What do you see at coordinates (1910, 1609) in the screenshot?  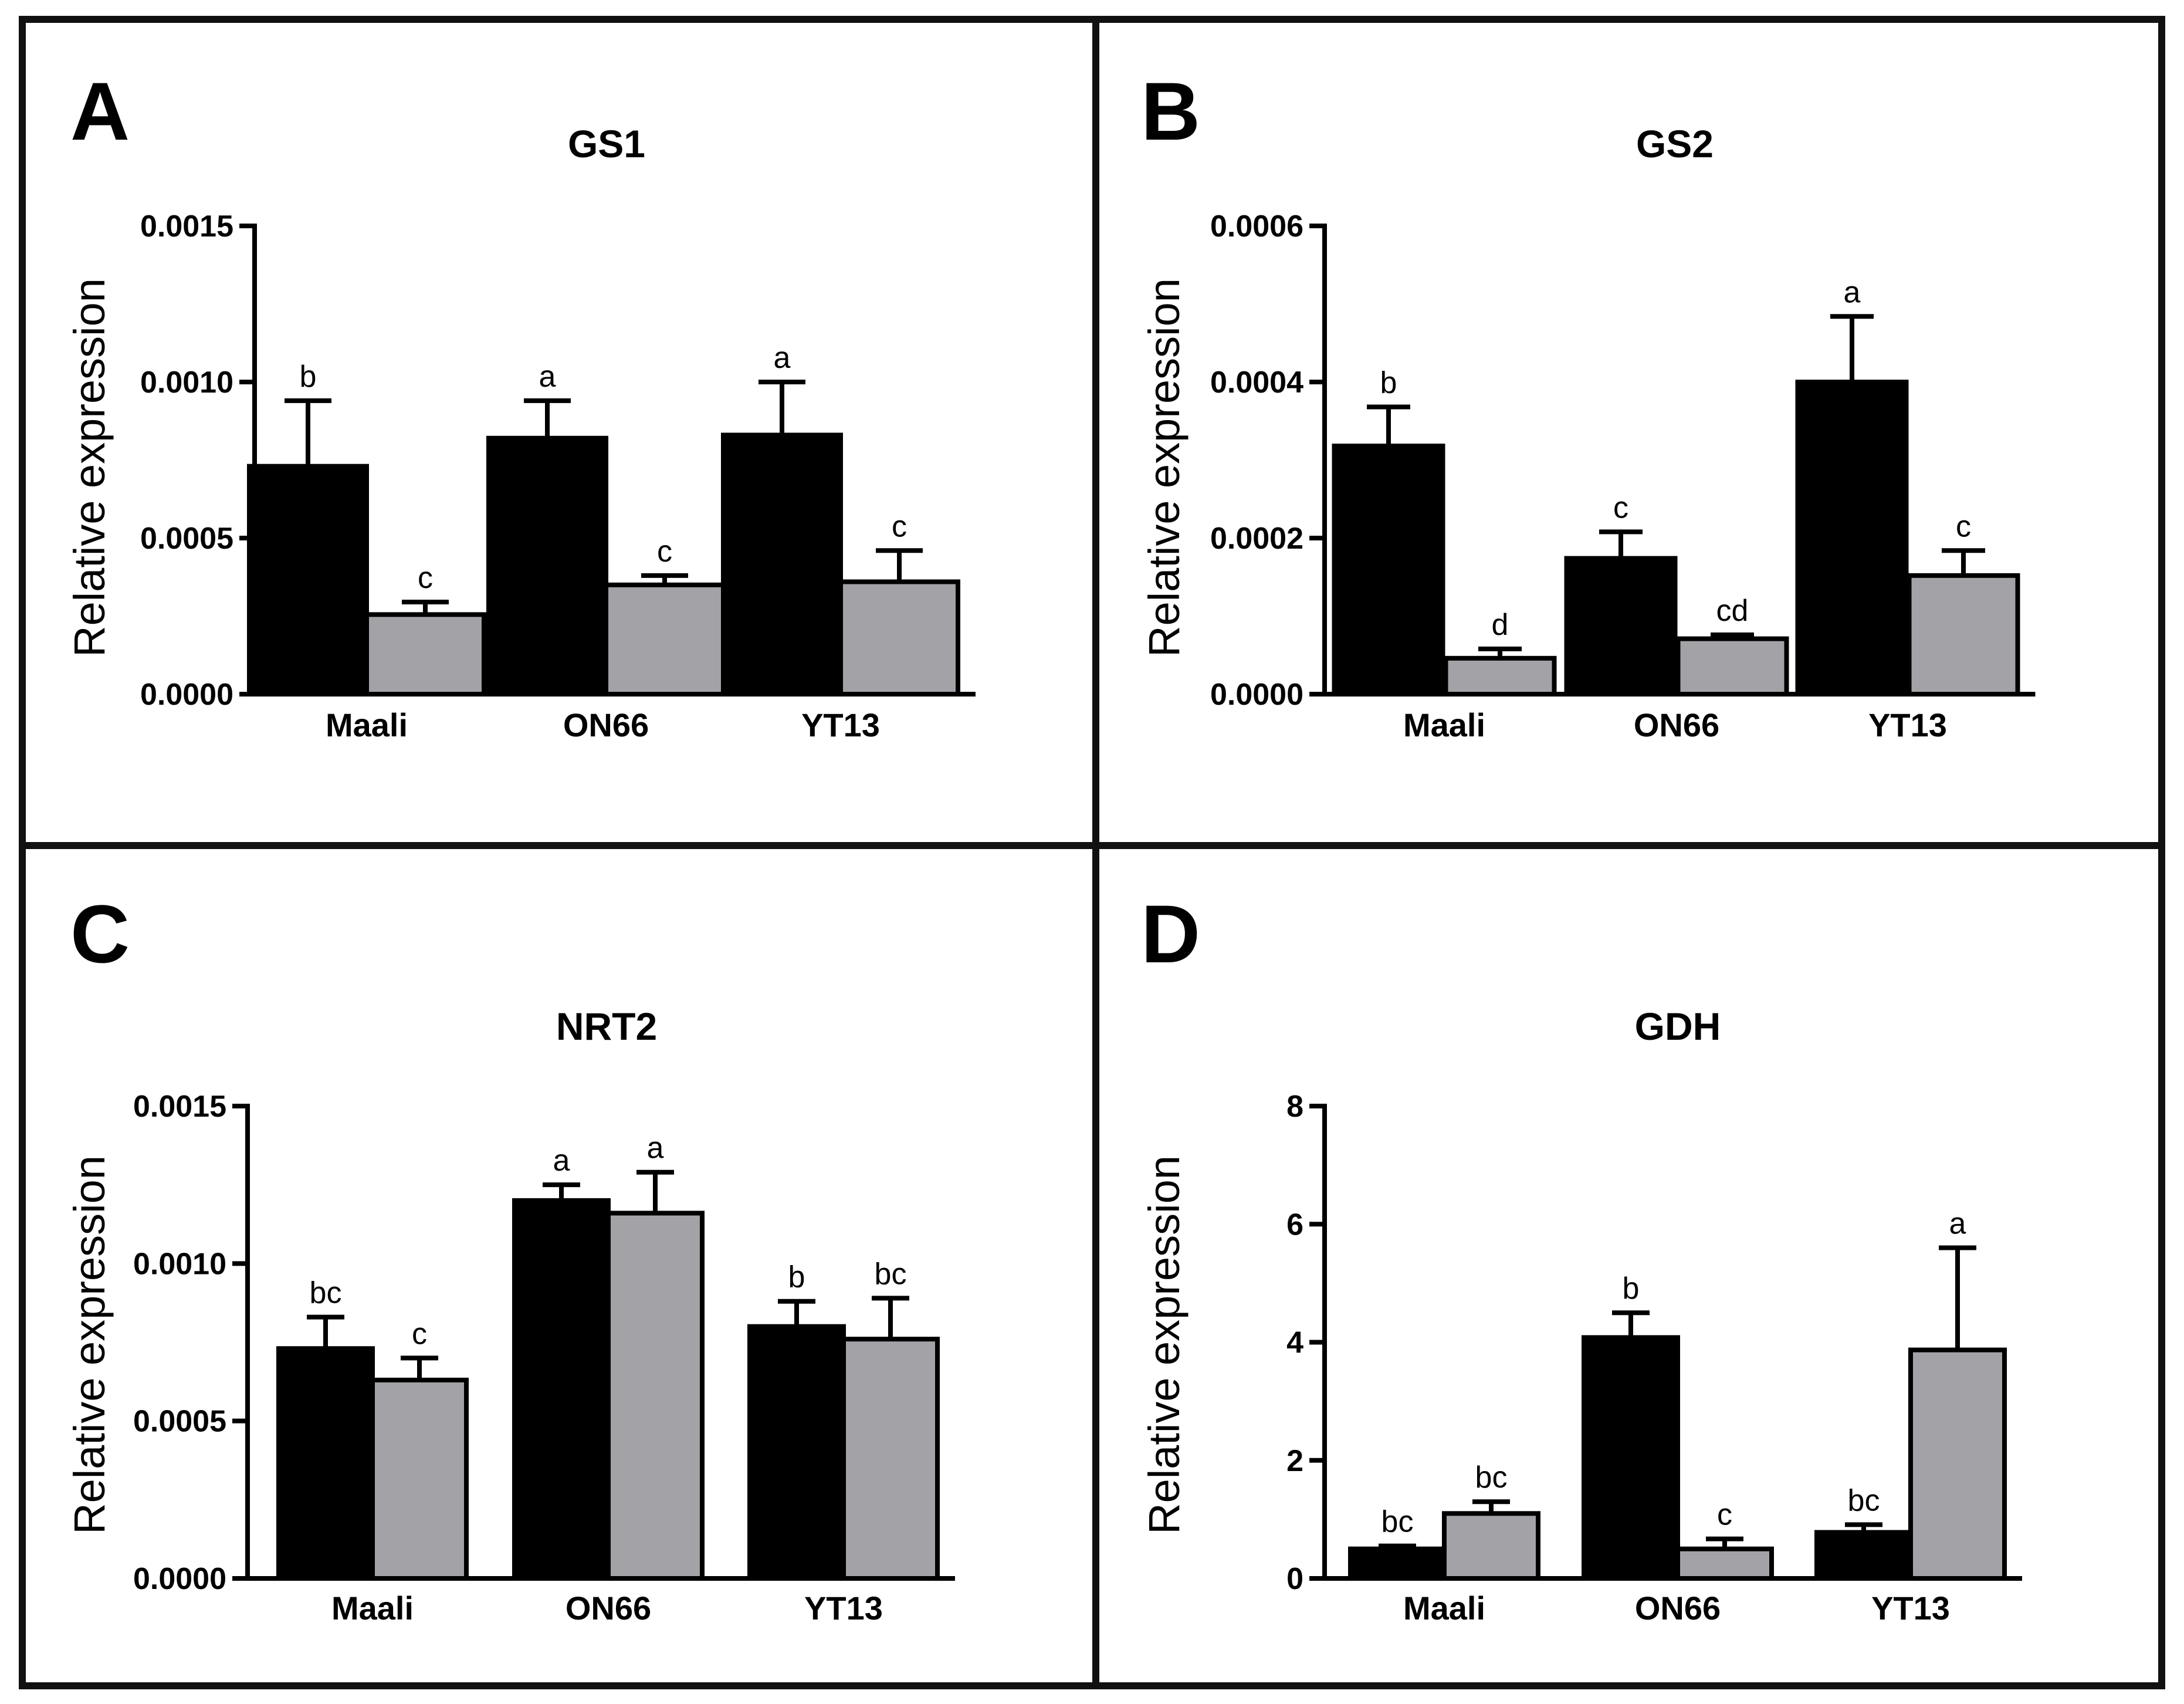 I see `category-label-d-2: YT13` at bounding box center [1910, 1609].